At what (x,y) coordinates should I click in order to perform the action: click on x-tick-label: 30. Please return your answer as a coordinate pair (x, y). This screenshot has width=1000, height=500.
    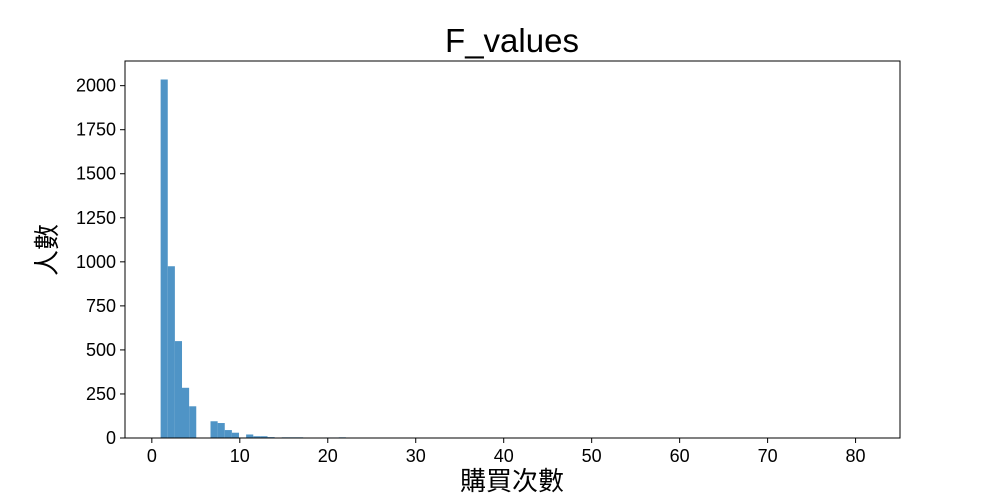
    Looking at the image, I should click on (416, 456).